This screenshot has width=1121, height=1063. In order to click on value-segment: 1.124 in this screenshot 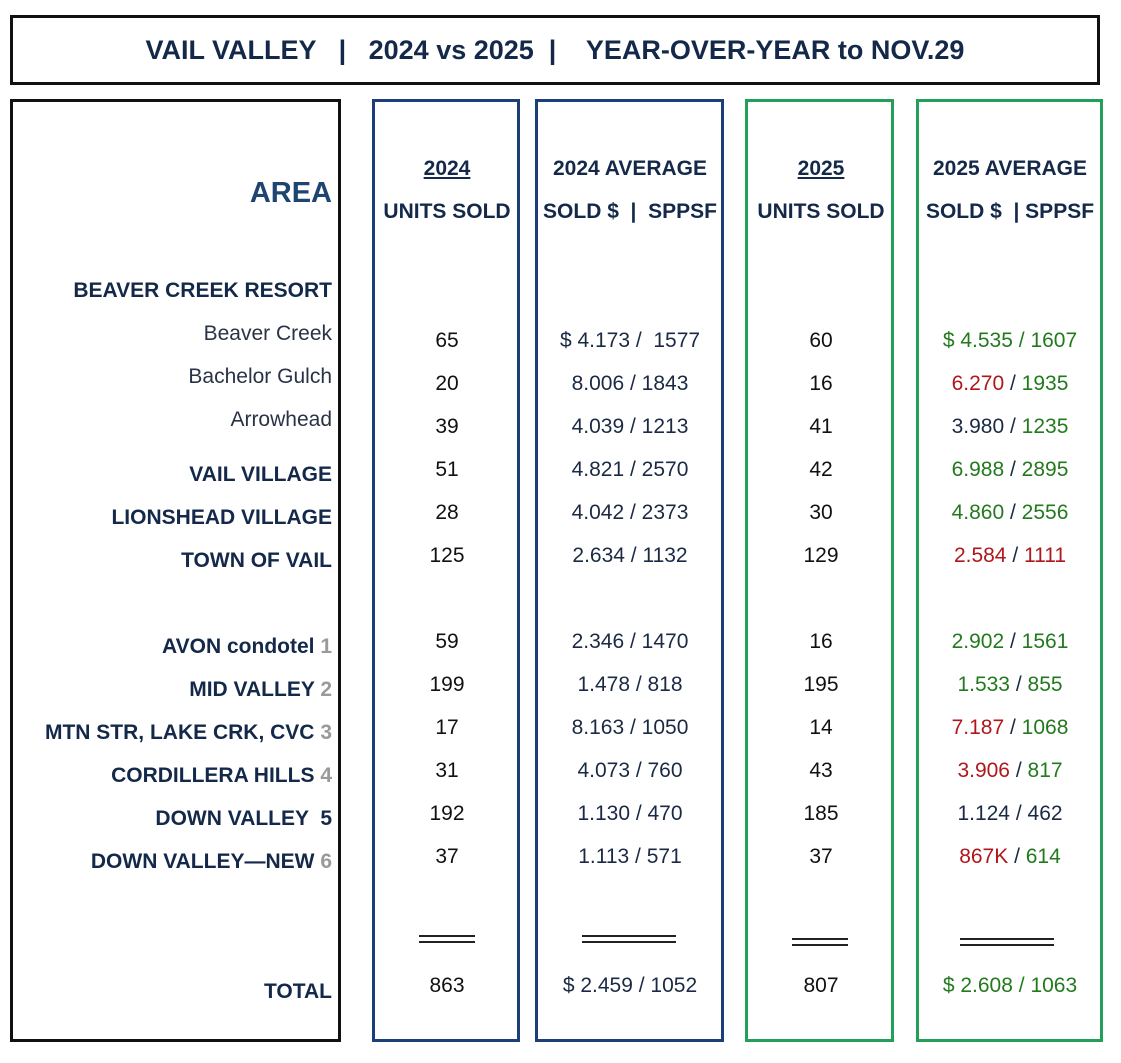, I will do `click(983, 813)`.